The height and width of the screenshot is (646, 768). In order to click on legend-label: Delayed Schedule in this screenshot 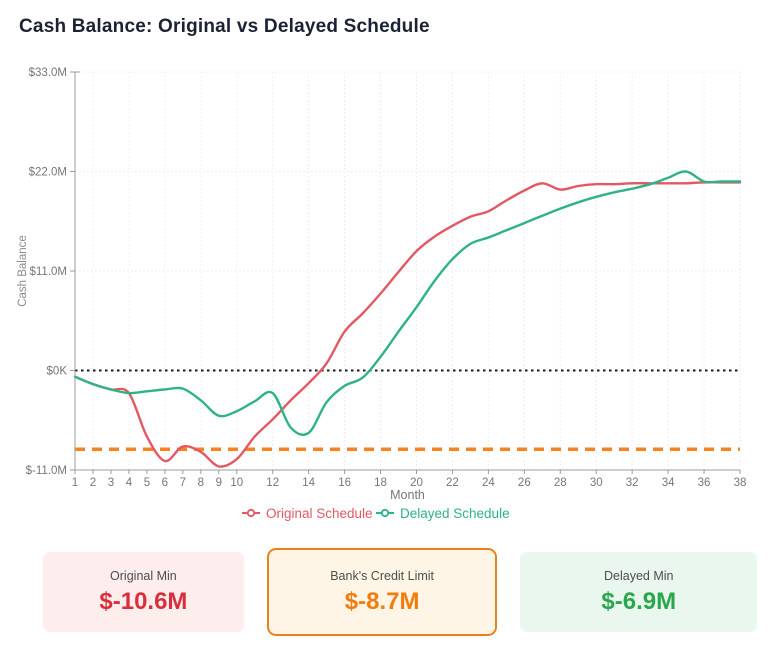, I will do `click(455, 513)`.